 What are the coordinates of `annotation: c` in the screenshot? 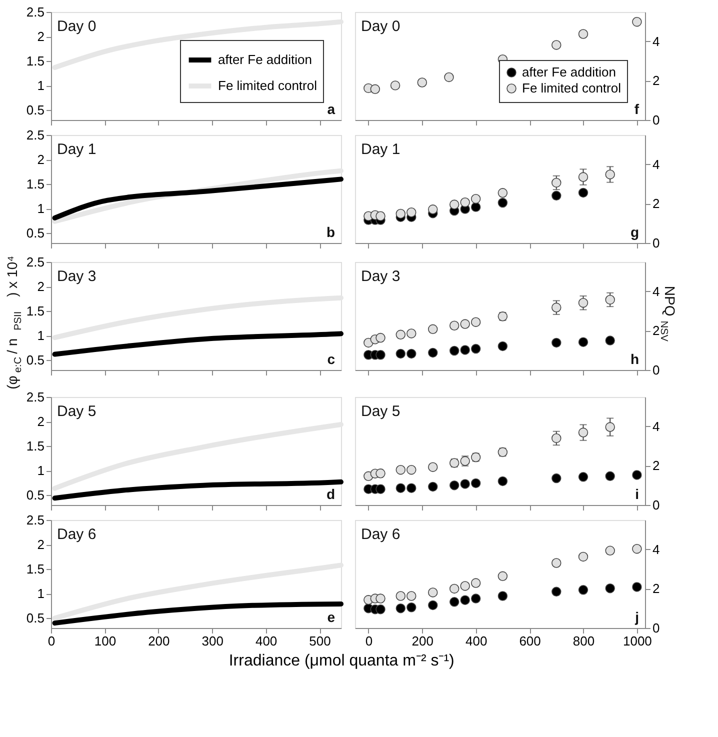 It's located at (331, 359).